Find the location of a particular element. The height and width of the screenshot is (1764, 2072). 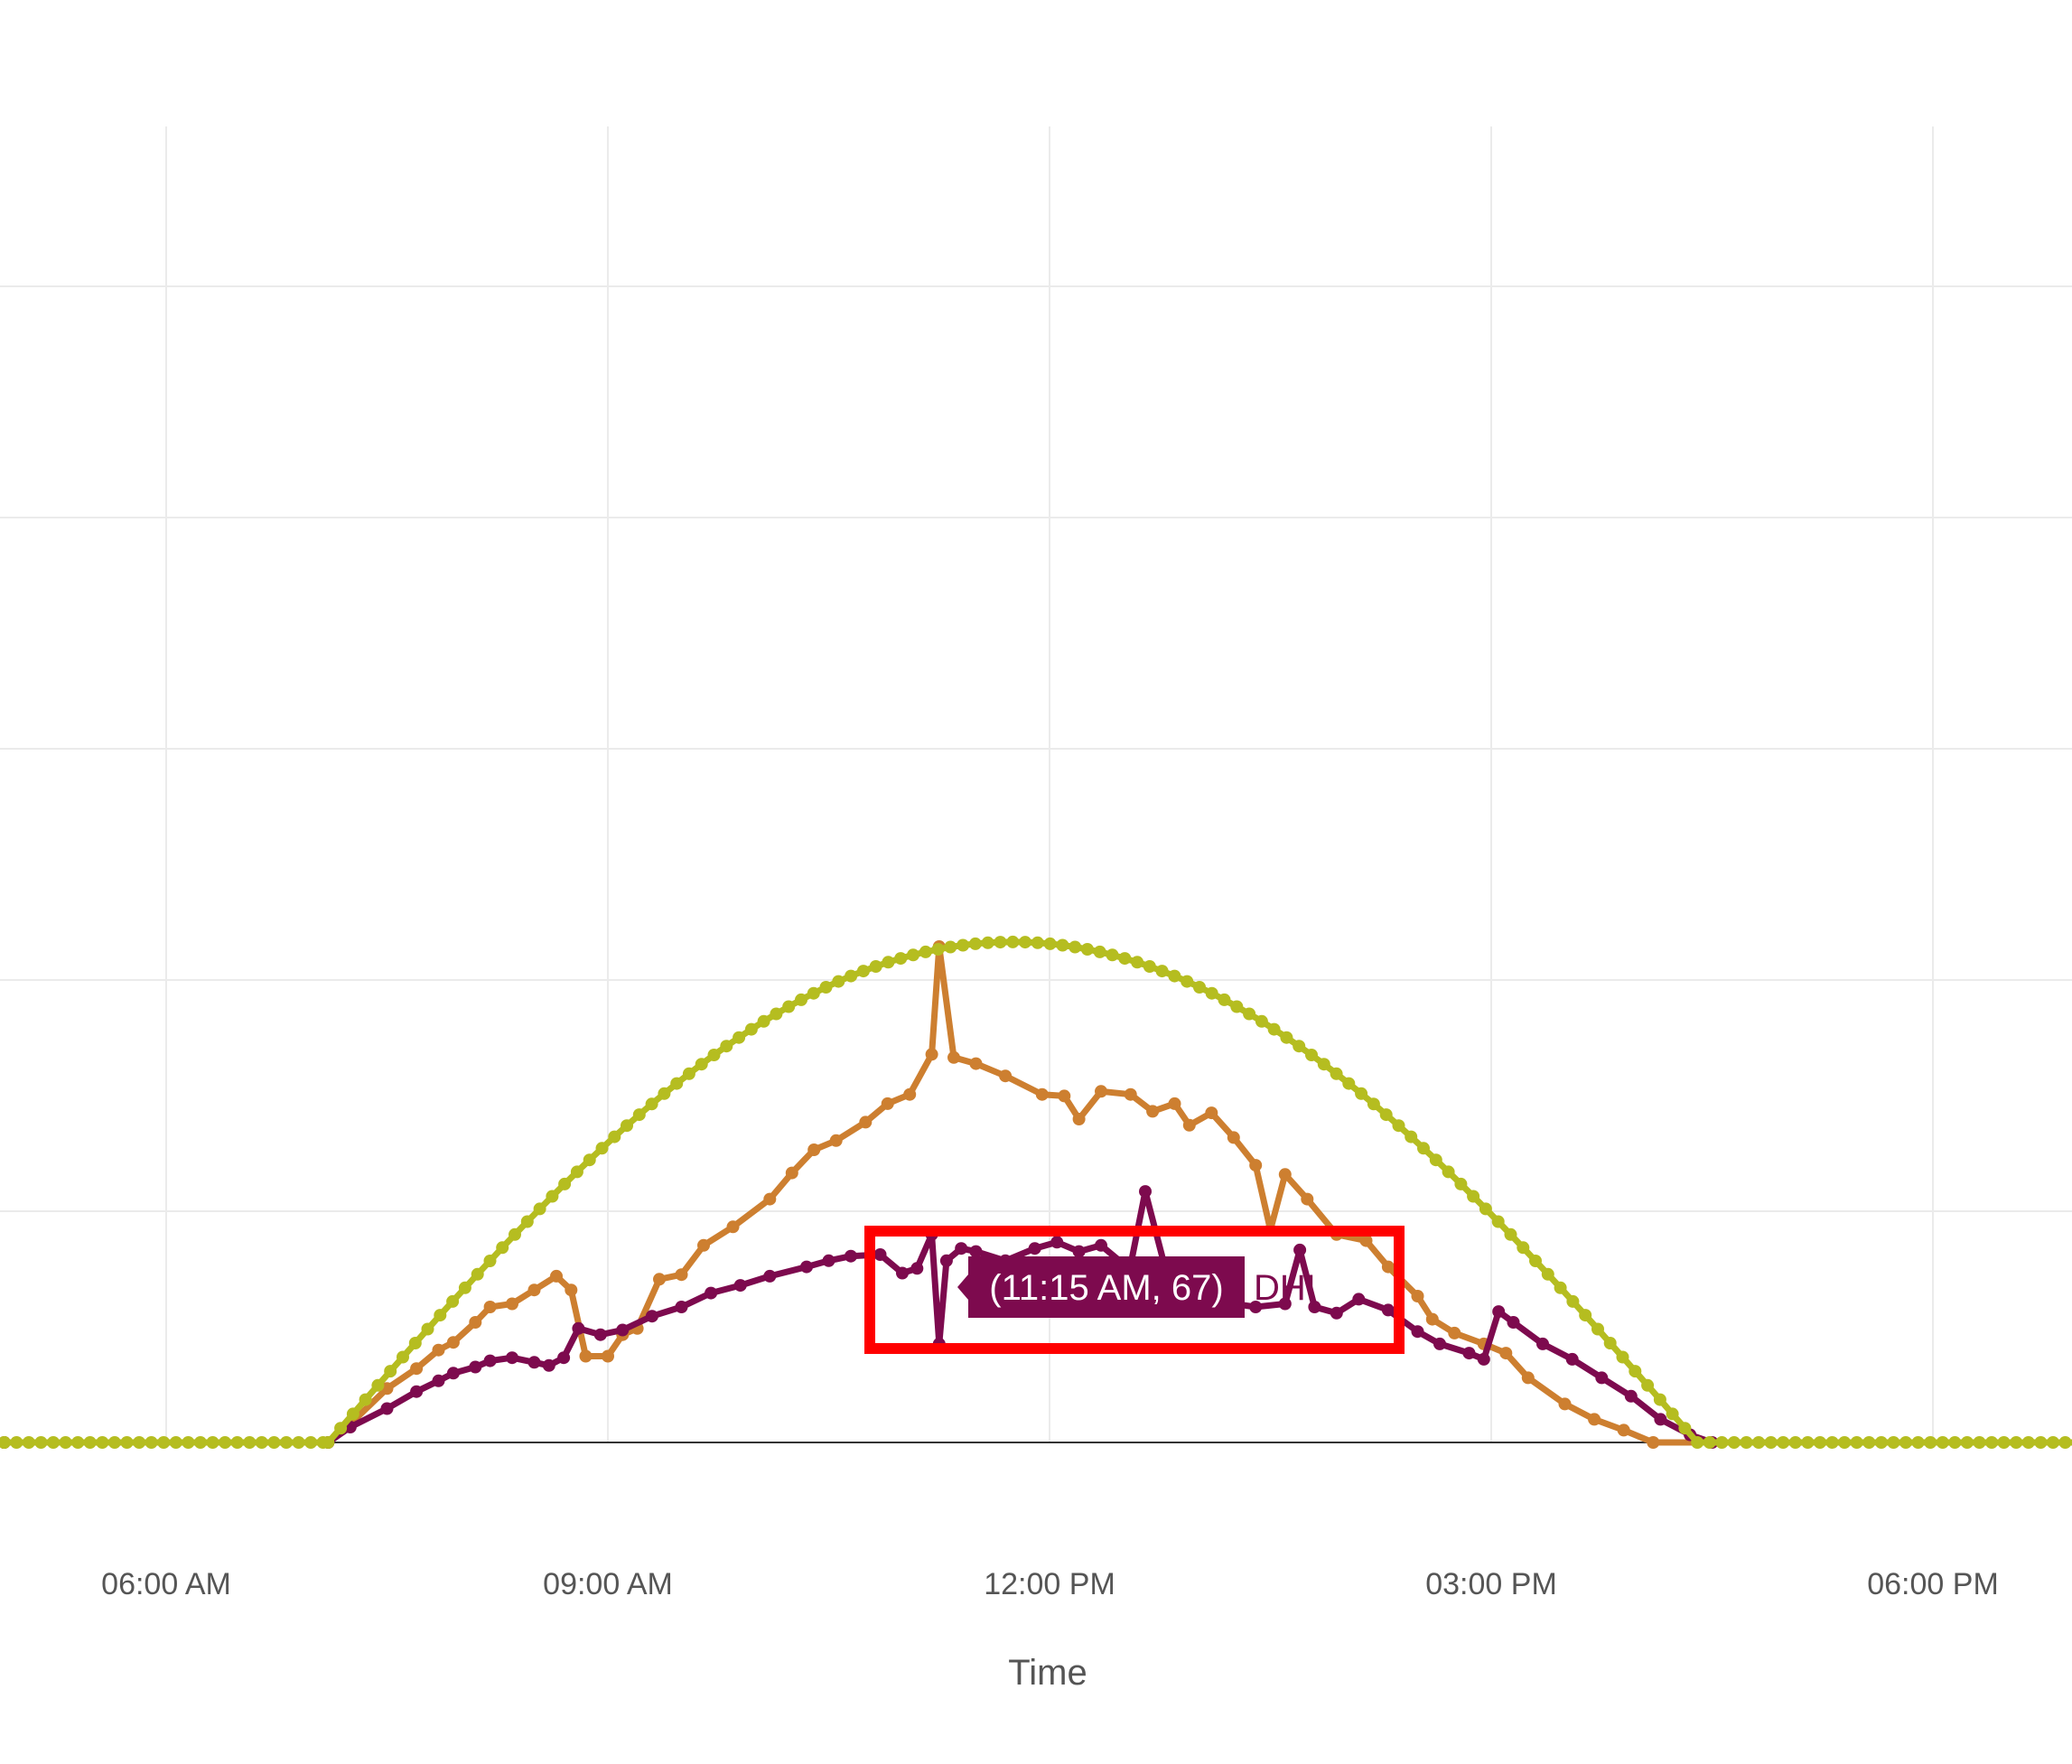

x-tick-label: 06:00 PM is located at coordinates (1933, 1584).